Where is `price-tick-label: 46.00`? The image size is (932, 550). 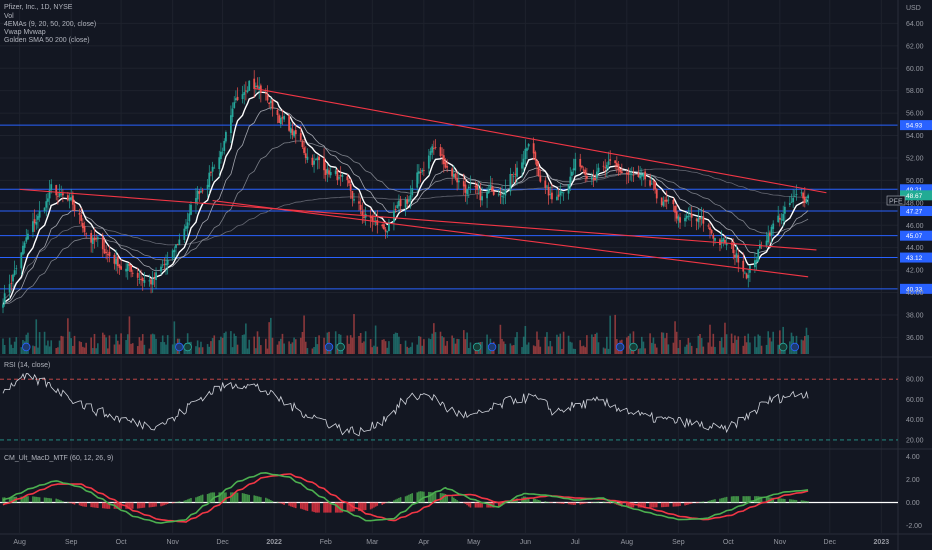 price-tick-label: 46.00 is located at coordinates (915, 226).